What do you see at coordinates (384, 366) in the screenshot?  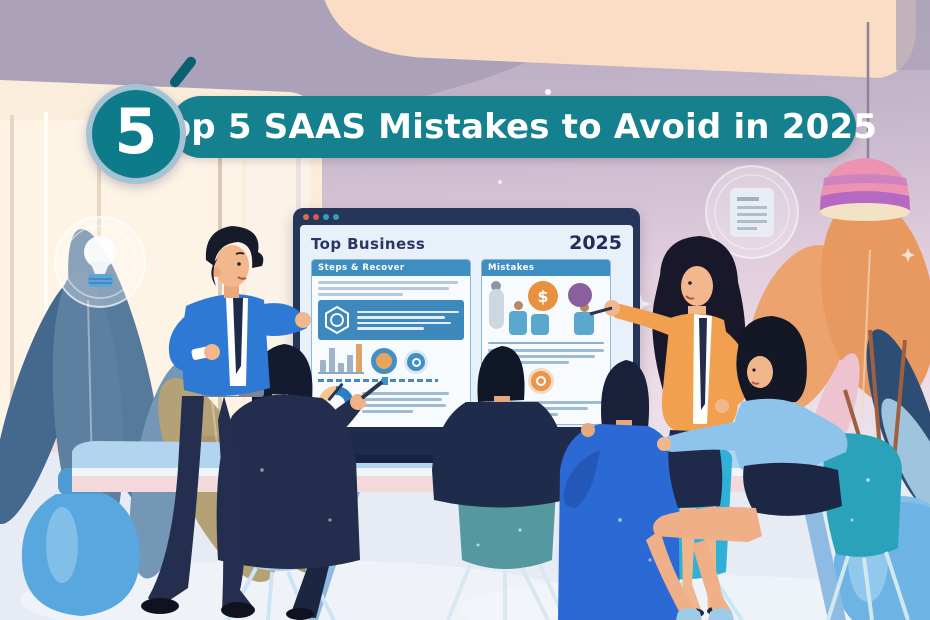 I see `ribbon-badge-icon` at bounding box center [384, 366].